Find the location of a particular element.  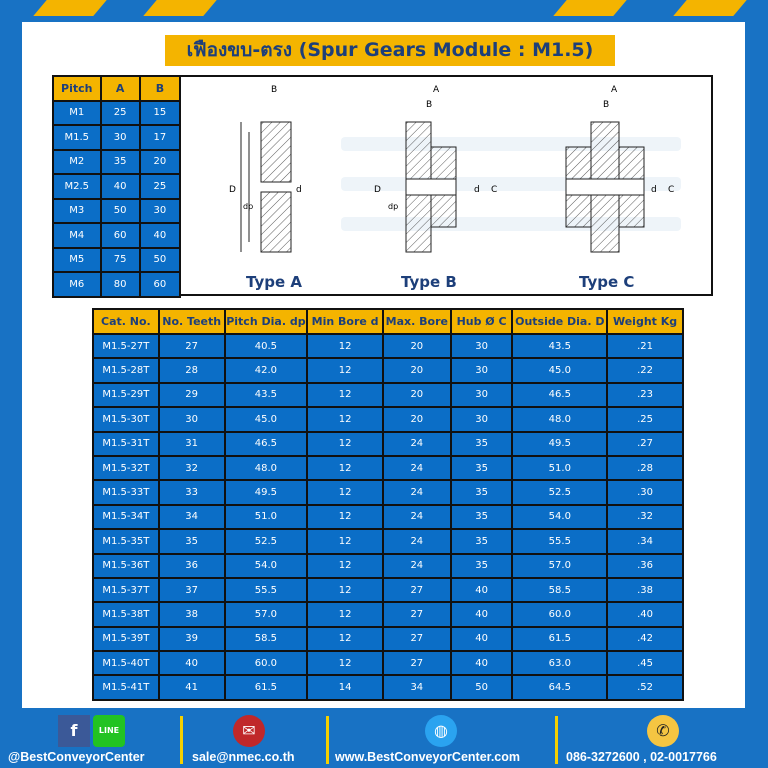

table-row: M1.5-35T 35 52.5 12 24 35 55.5.34 is located at coordinates (388, 541).